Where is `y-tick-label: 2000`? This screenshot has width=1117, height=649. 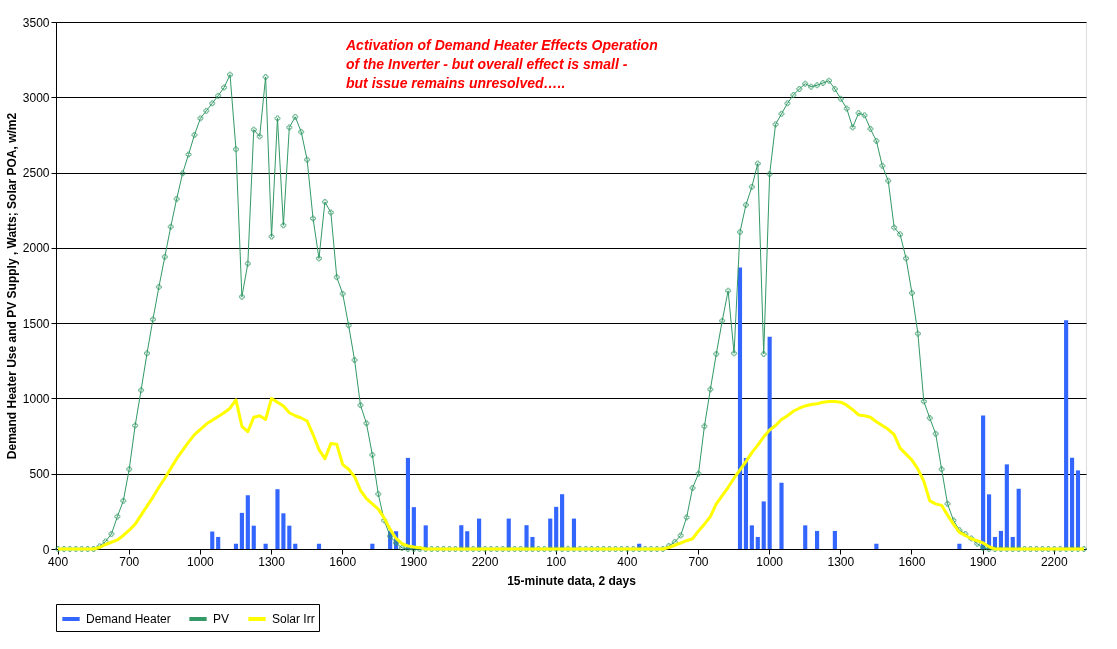
y-tick-label: 2000 is located at coordinates (36, 248).